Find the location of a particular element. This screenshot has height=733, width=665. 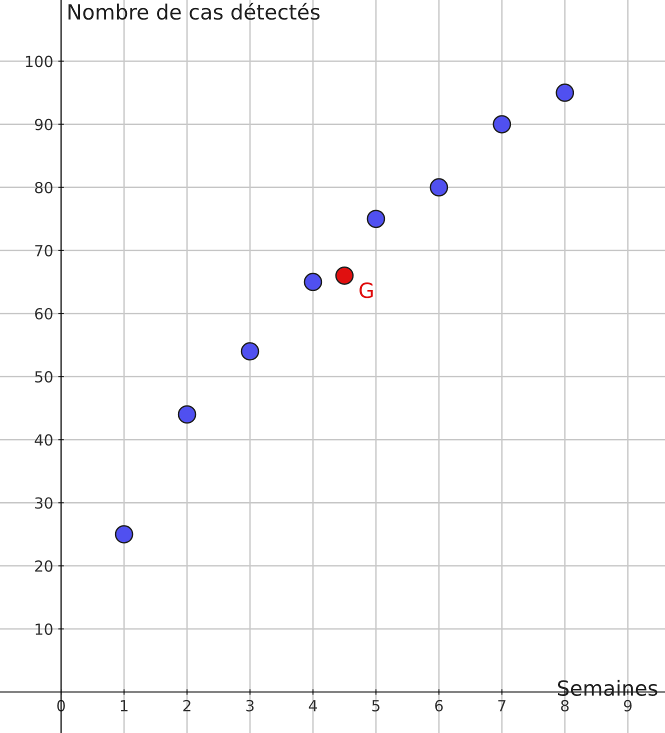

y-tick-label: 50 is located at coordinates (43, 377).